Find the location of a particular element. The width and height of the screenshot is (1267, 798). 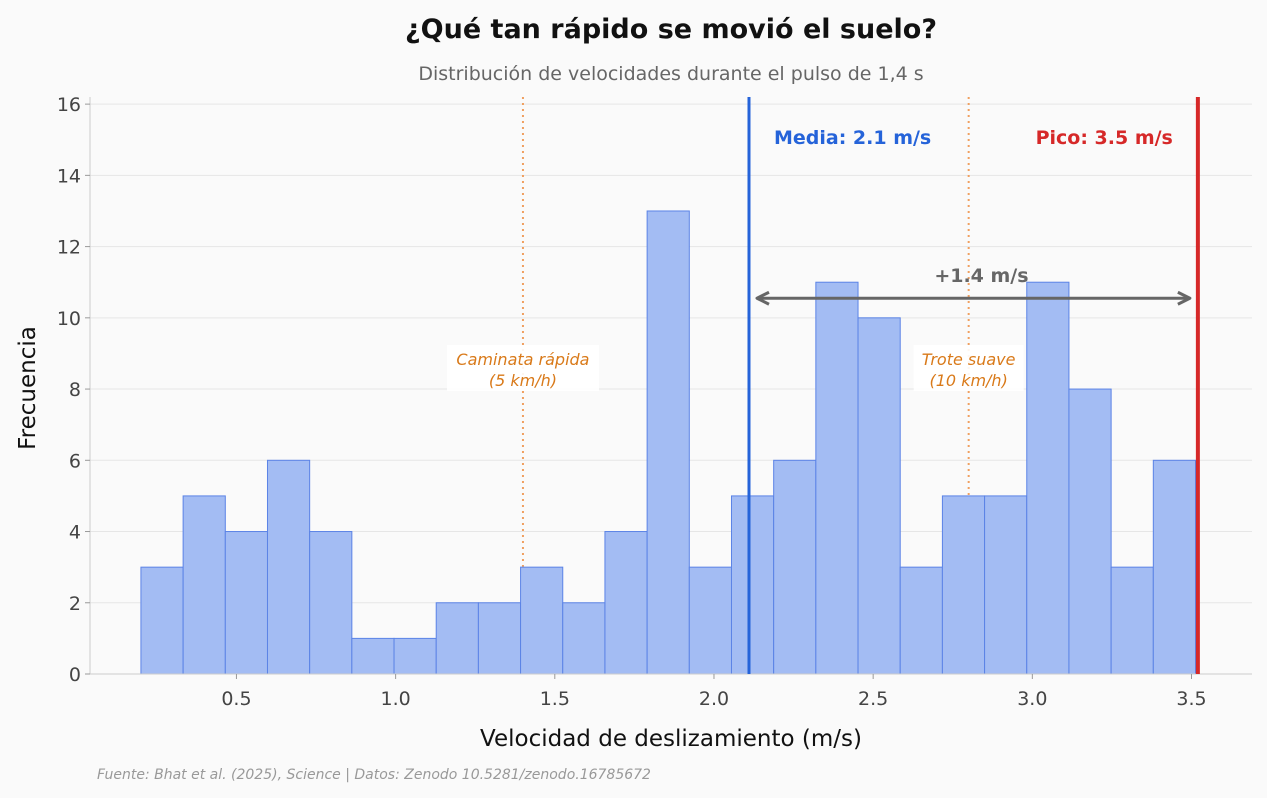

x-tick-label: 2.0 is located at coordinates (714, 699).